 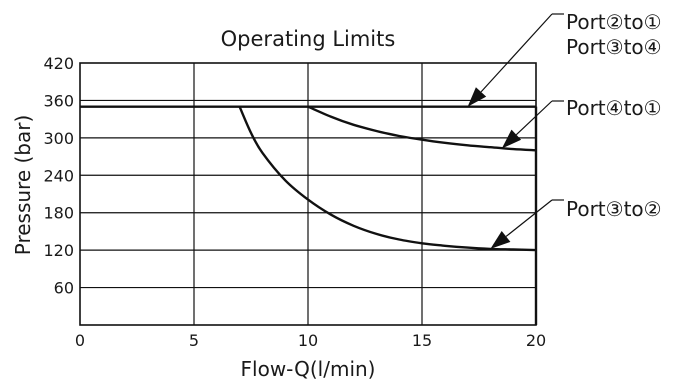 What do you see at coordinates (58, 213) in the screenshot?
I see `y-tick-label-180: 180` at bounding box center [58, 213].